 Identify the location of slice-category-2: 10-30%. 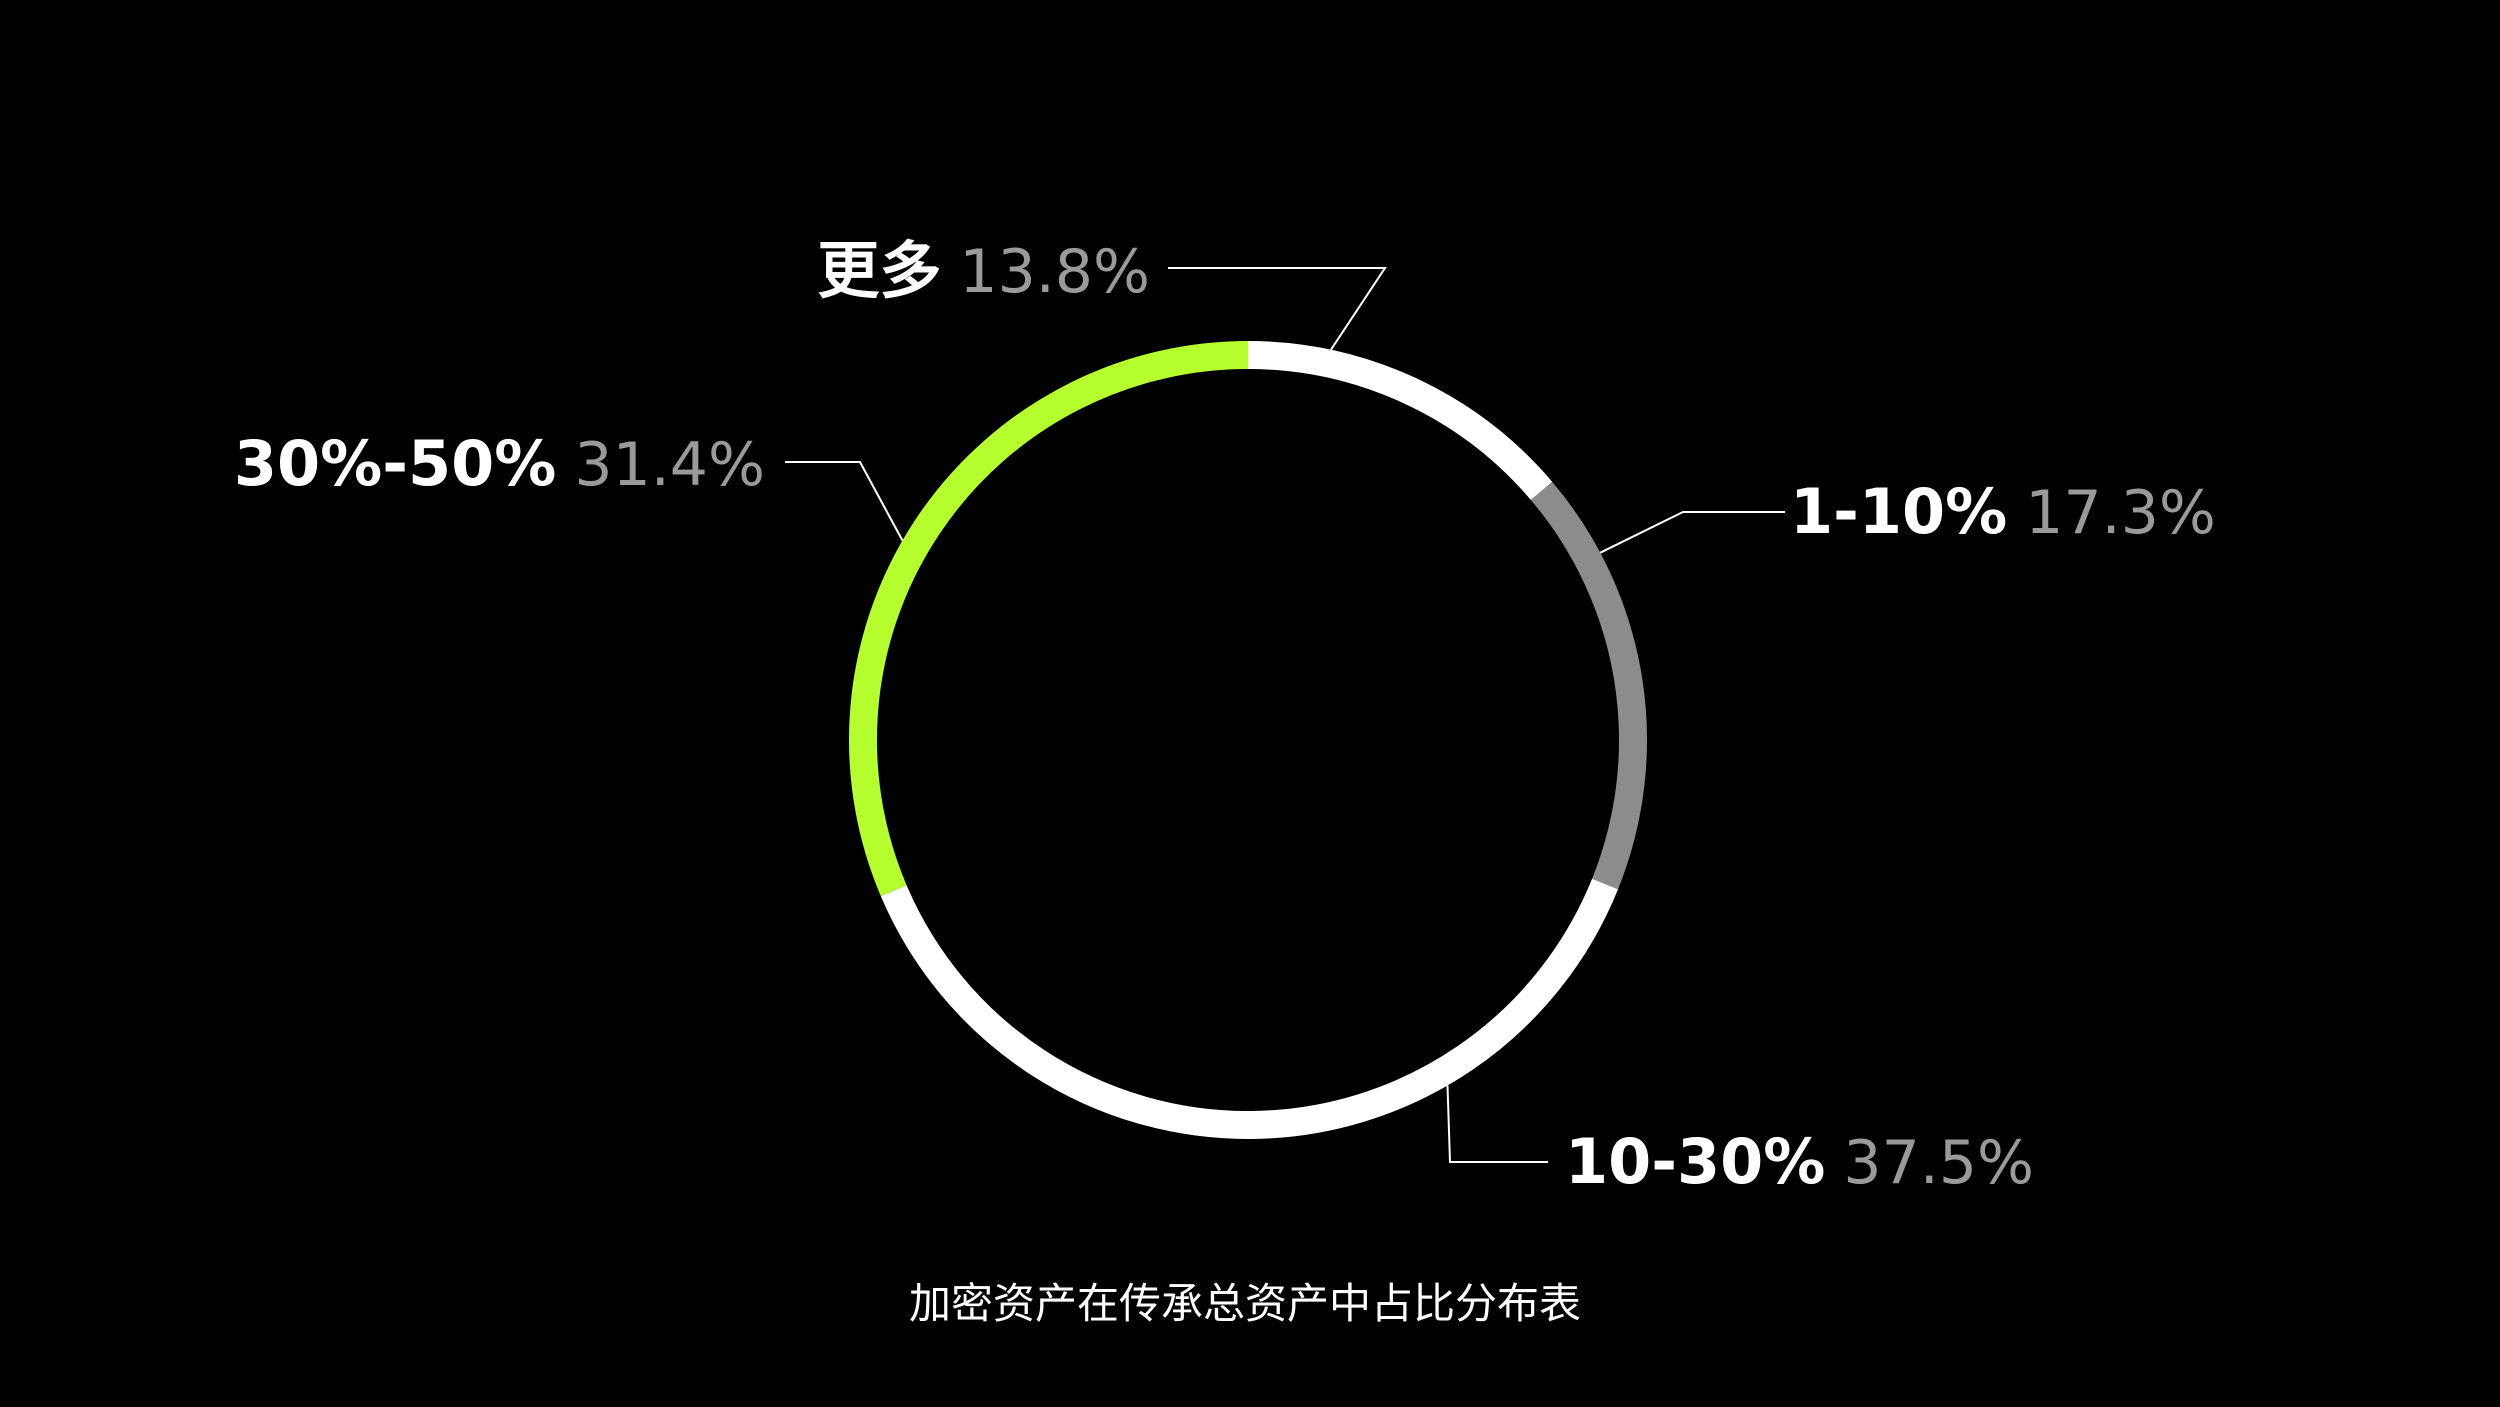
(1695, 1161).